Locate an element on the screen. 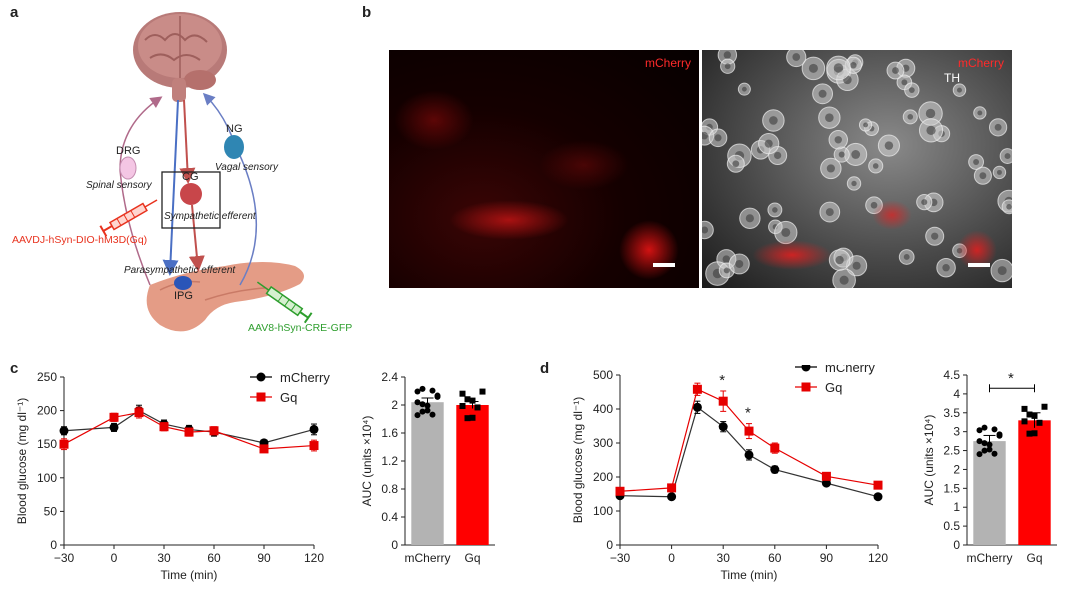  aavdj-label: AAVDJ-hSyn-DIO-hM3D(Gq) is located at coordinates (80, 240).